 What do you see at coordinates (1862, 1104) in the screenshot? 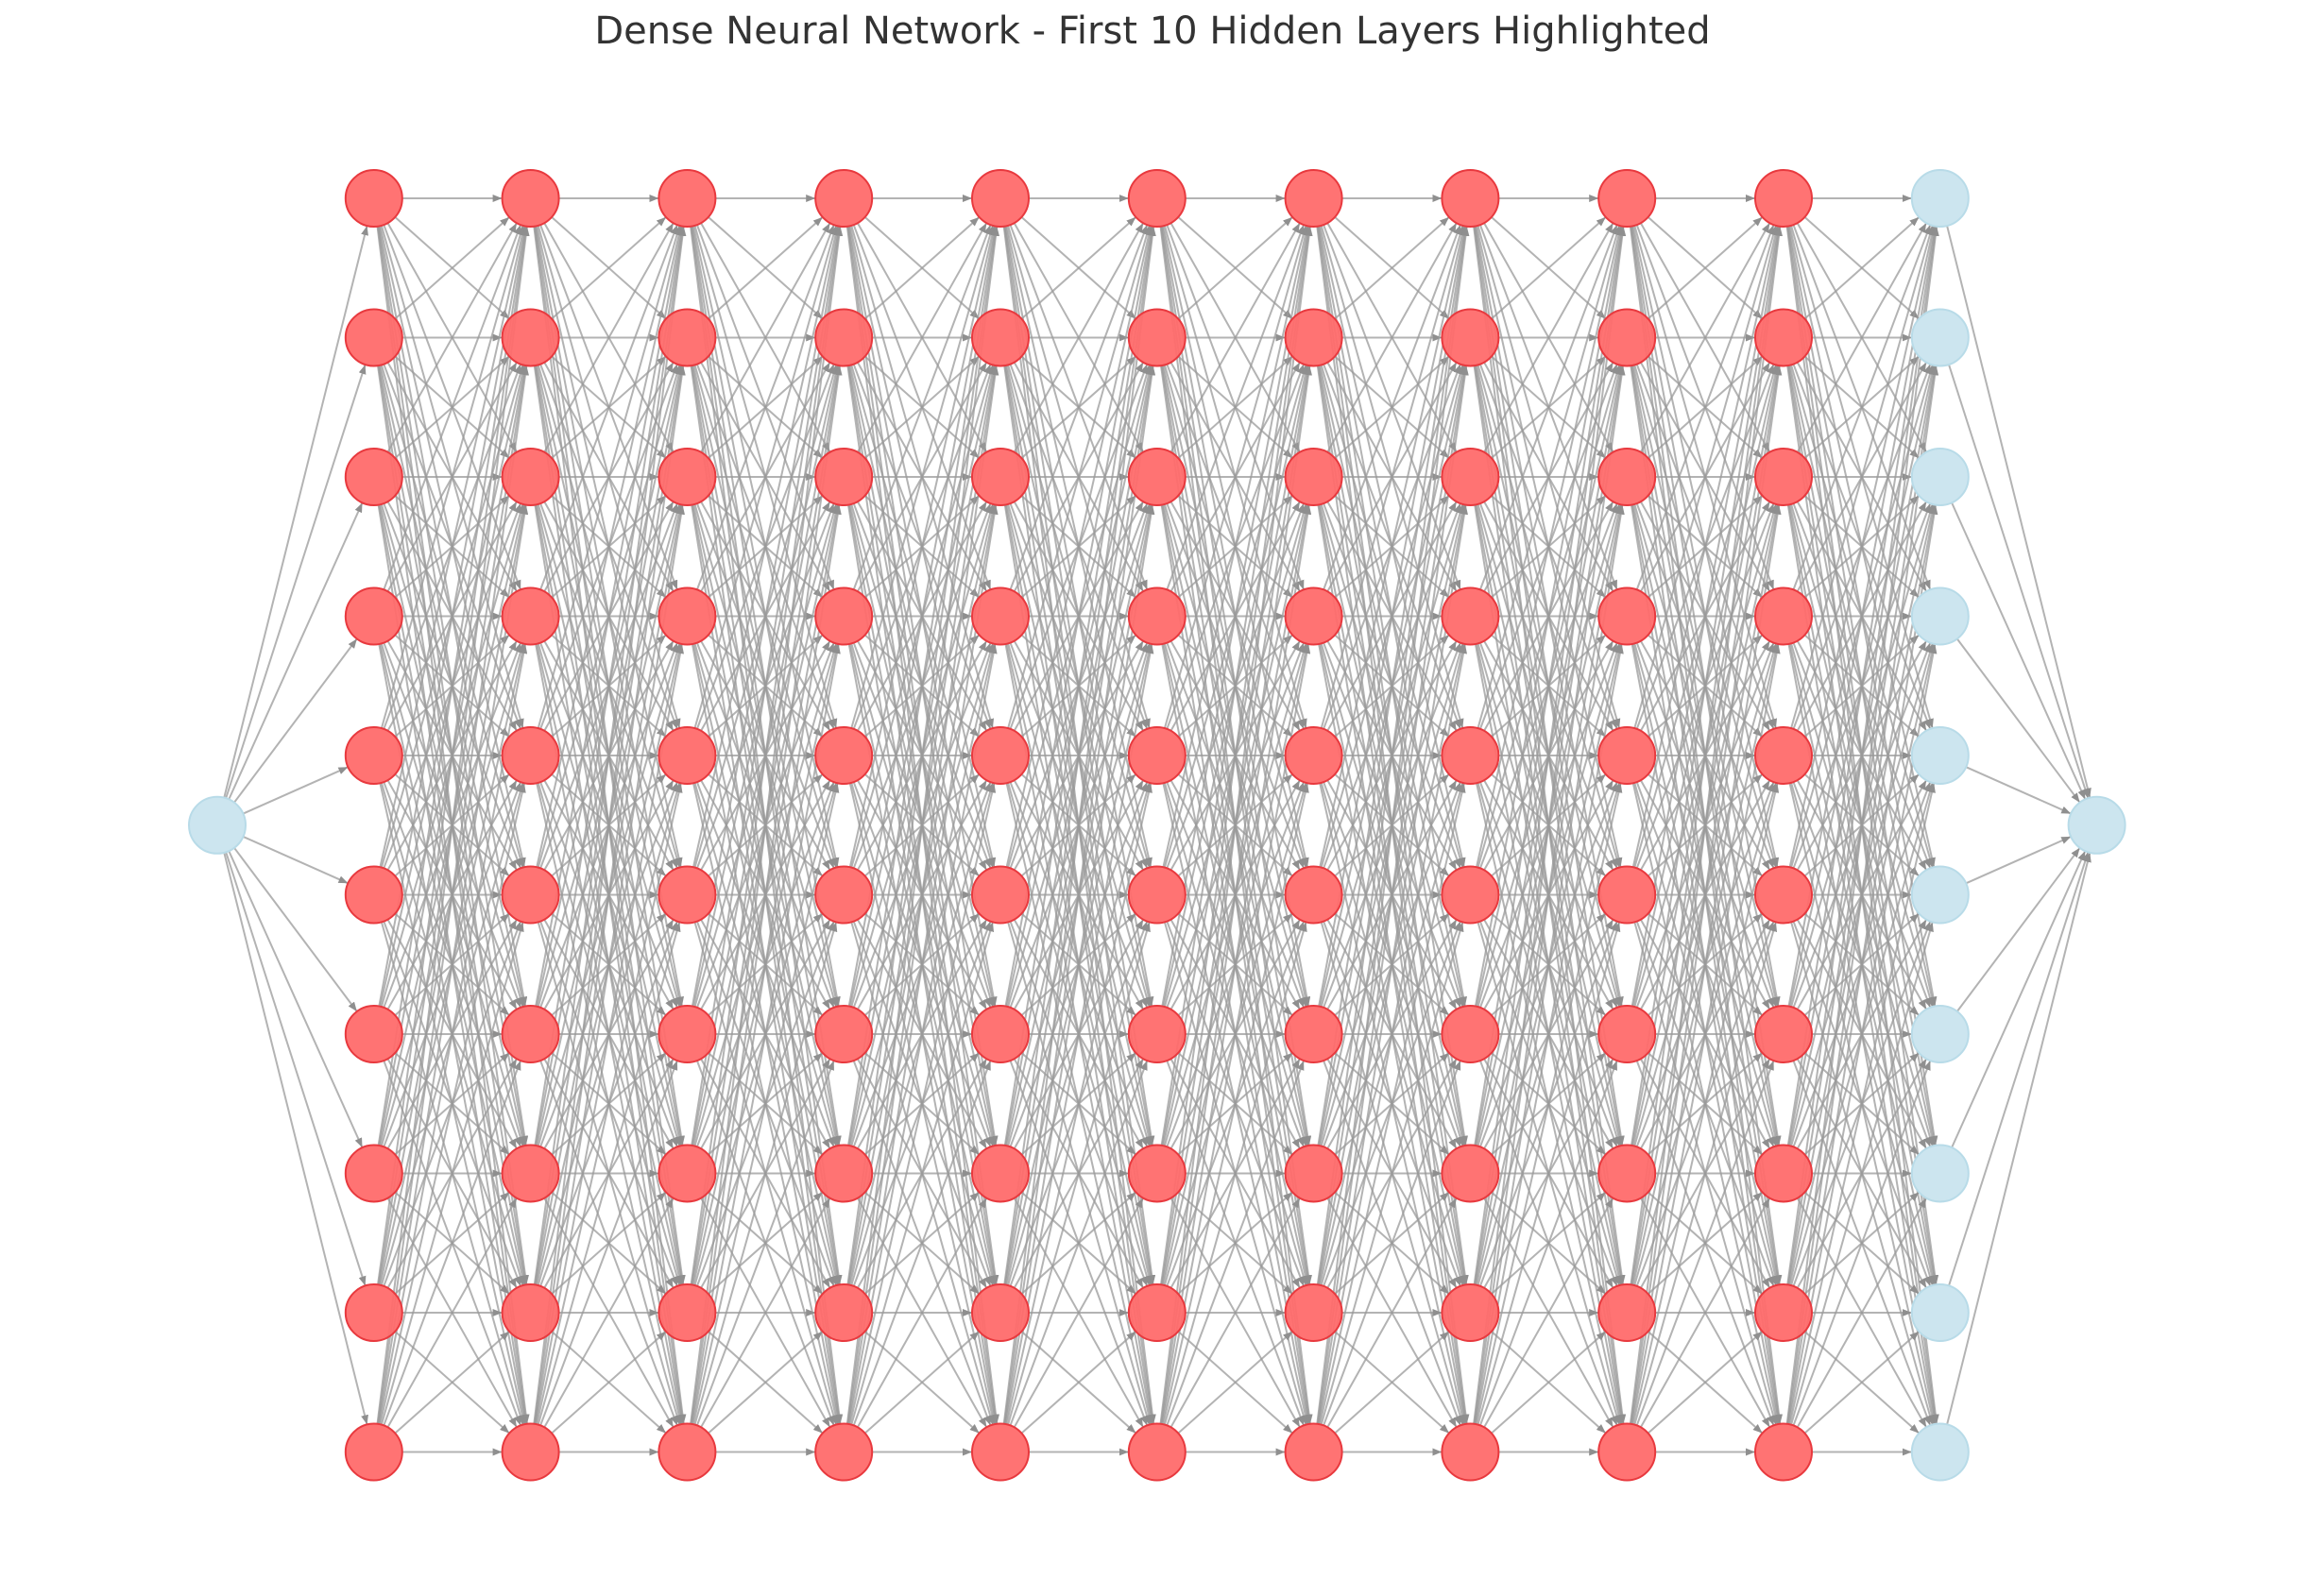
I see `edge-l10-n9-to-l11-n4` at bounding box center [1862, 1104].